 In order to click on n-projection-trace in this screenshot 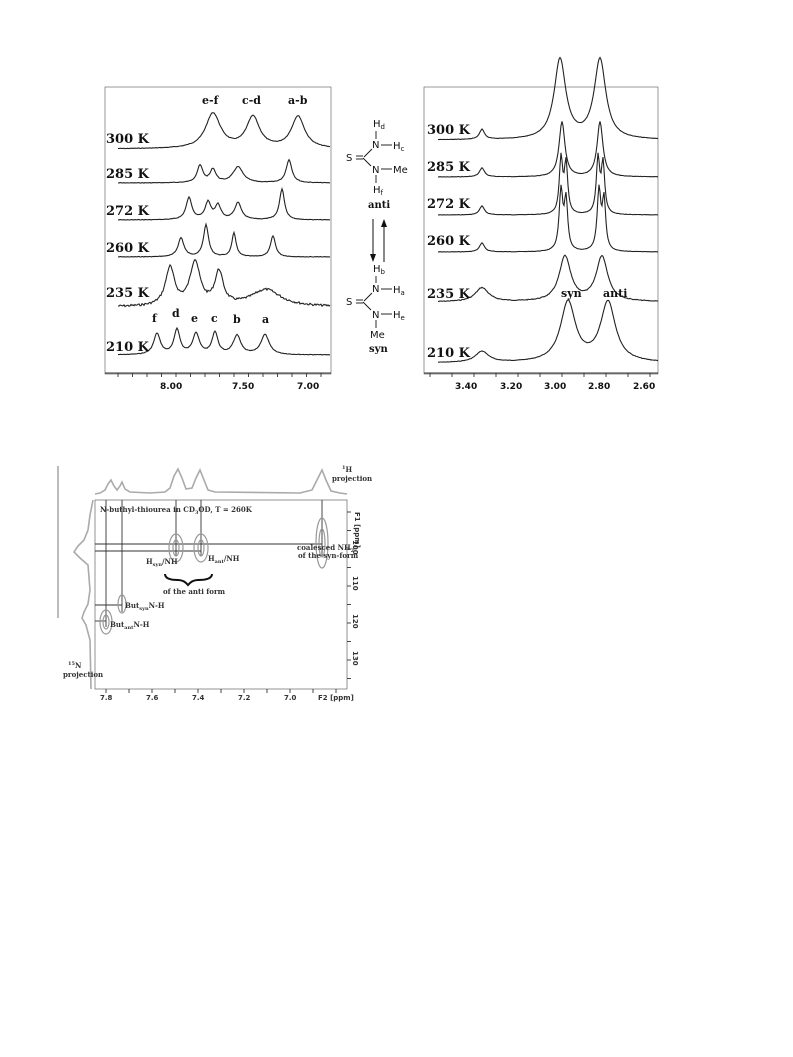, I will do `click(83, 594)`.